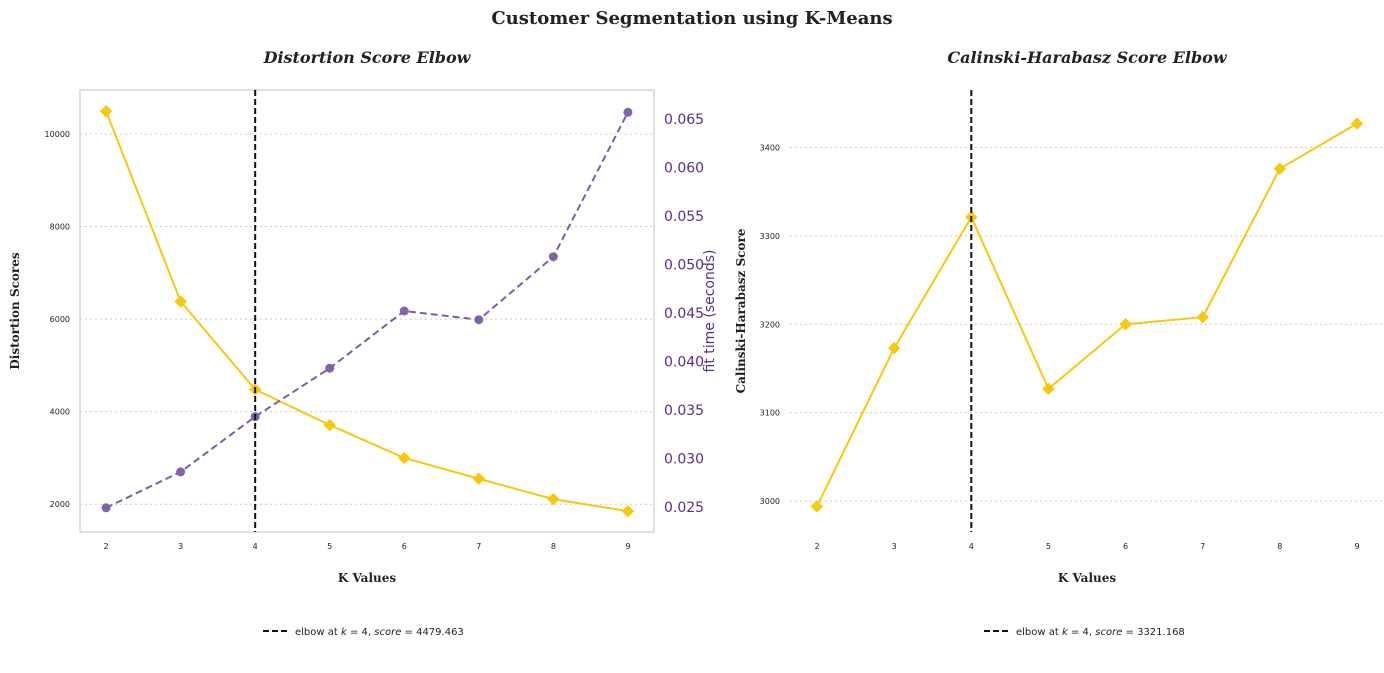  I want to click on y-tick-label: 4000, so click(60, 412).